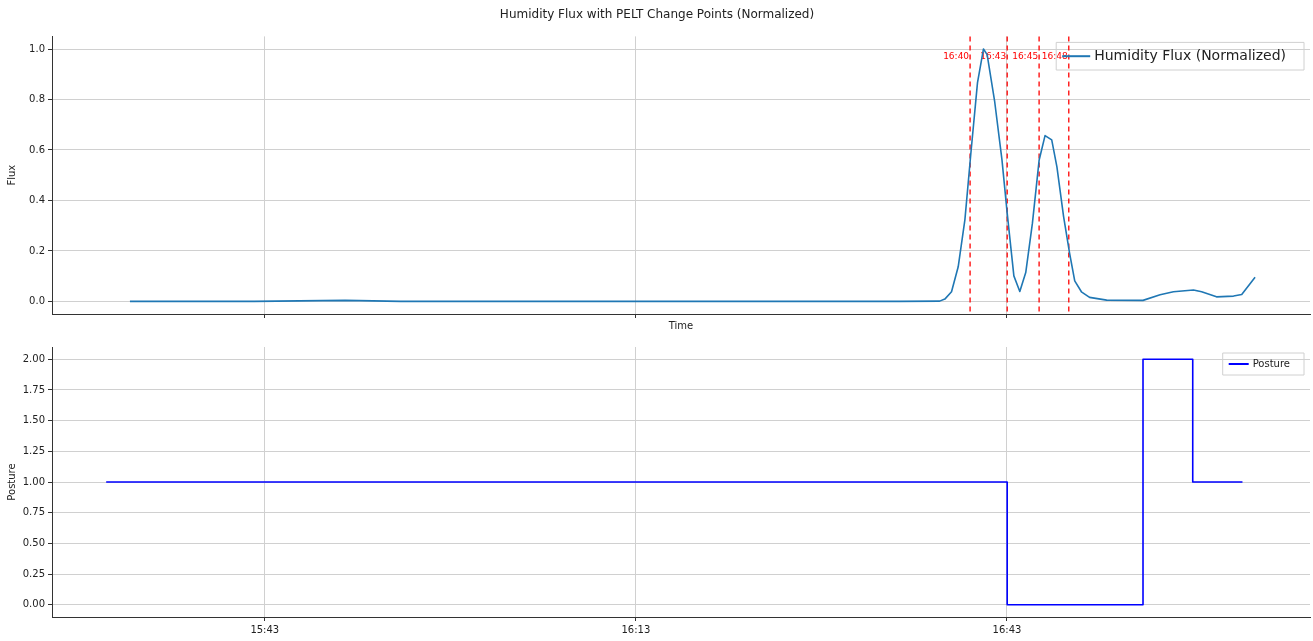 The width and height of the screenshot is (1313, 641). Describe the element at coordinates (1190, 54) in the screenshot. I see `legend-label: Humidity Flux (Normalized)` at that location.